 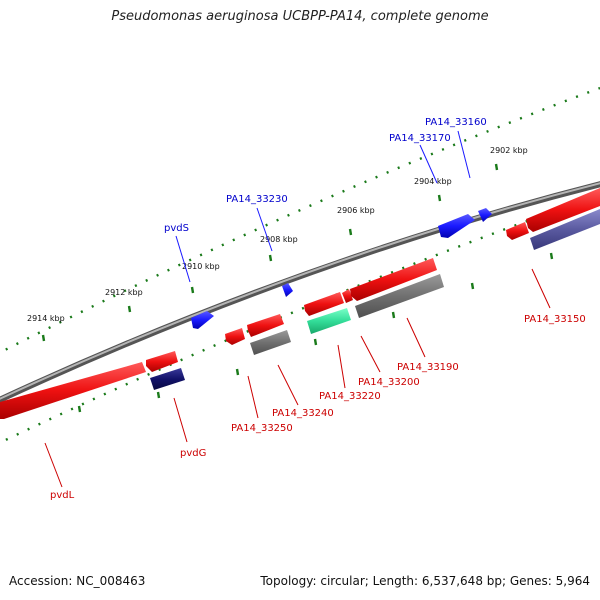 What do you see at coordinates (262, 428) in the screenshot?
I see `gene-label-PA14_33250: PA14_33250` at bounding box center [262, 428].